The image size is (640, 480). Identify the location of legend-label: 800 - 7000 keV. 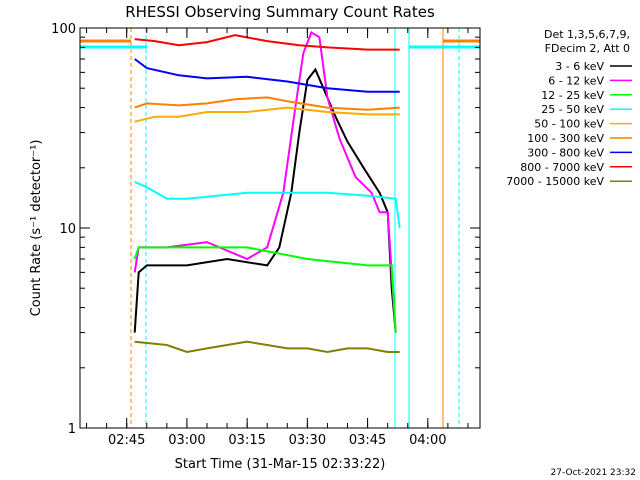
(562, 167).